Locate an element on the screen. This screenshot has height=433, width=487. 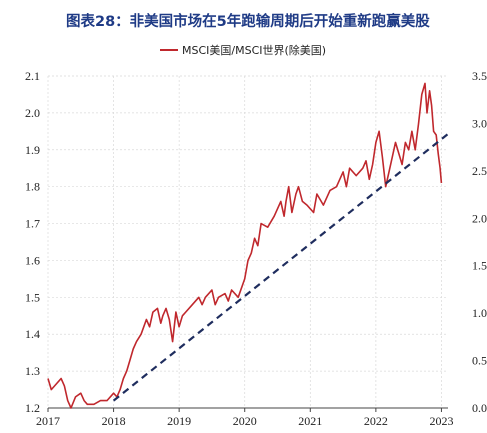
y-left-tick-label: 1.5 is located at coordinates (32, 297).